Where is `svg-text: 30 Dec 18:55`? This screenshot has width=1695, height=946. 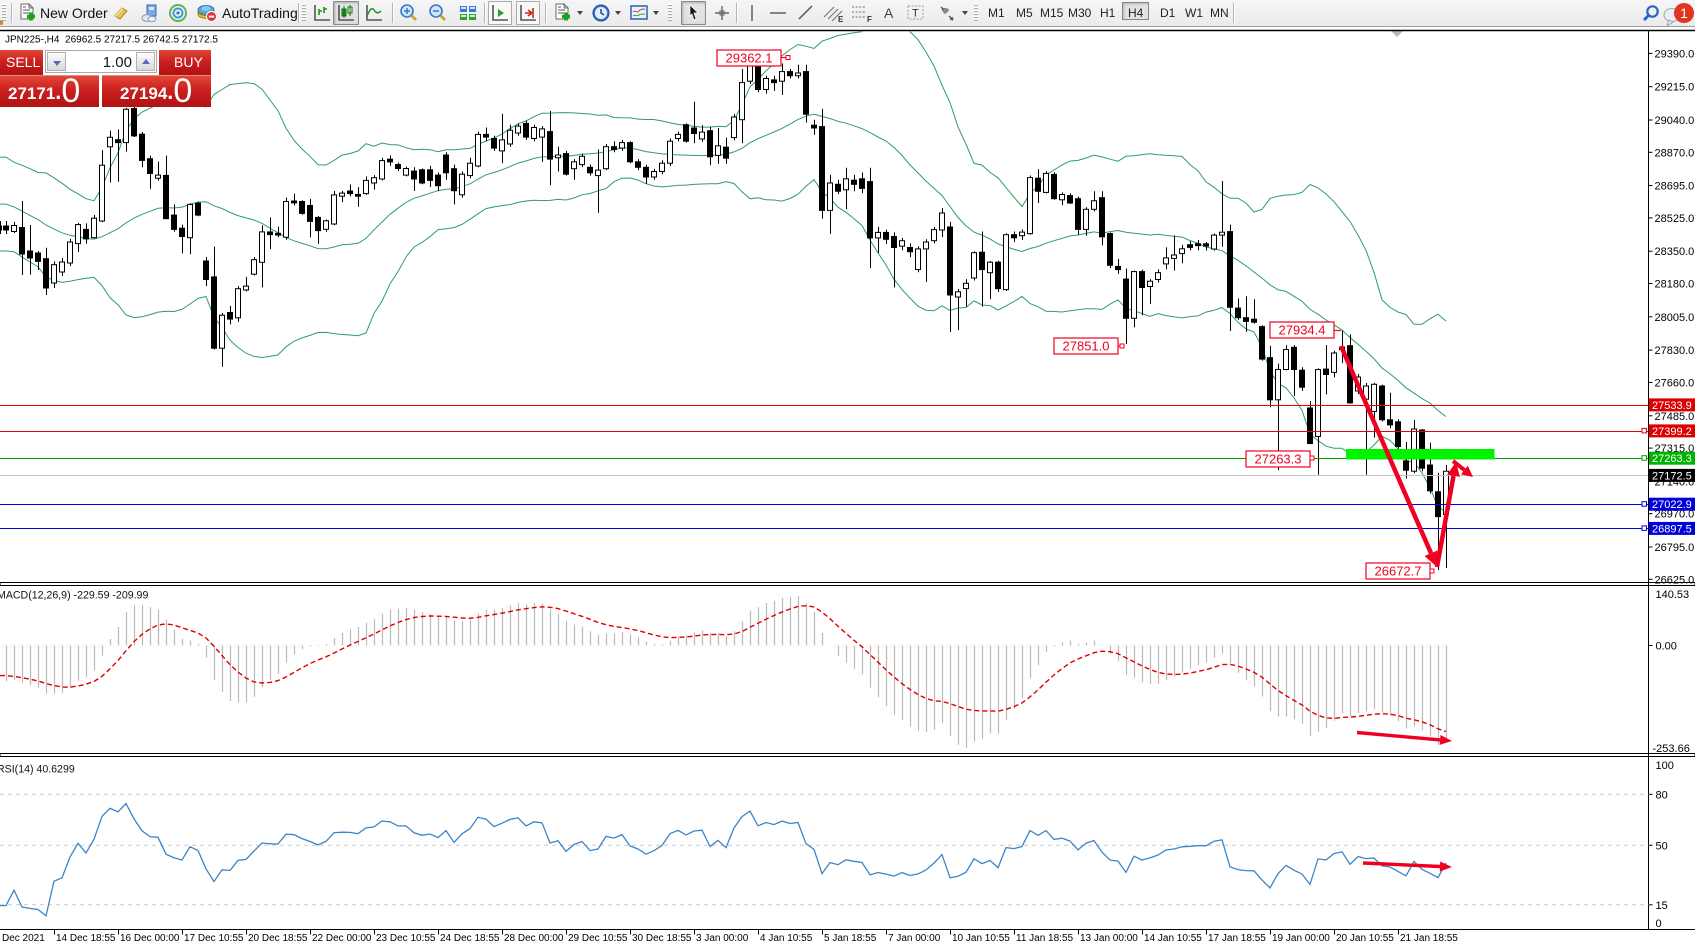
svg-text: 30 Dec 18:55 is located at coordinates (662, 938).